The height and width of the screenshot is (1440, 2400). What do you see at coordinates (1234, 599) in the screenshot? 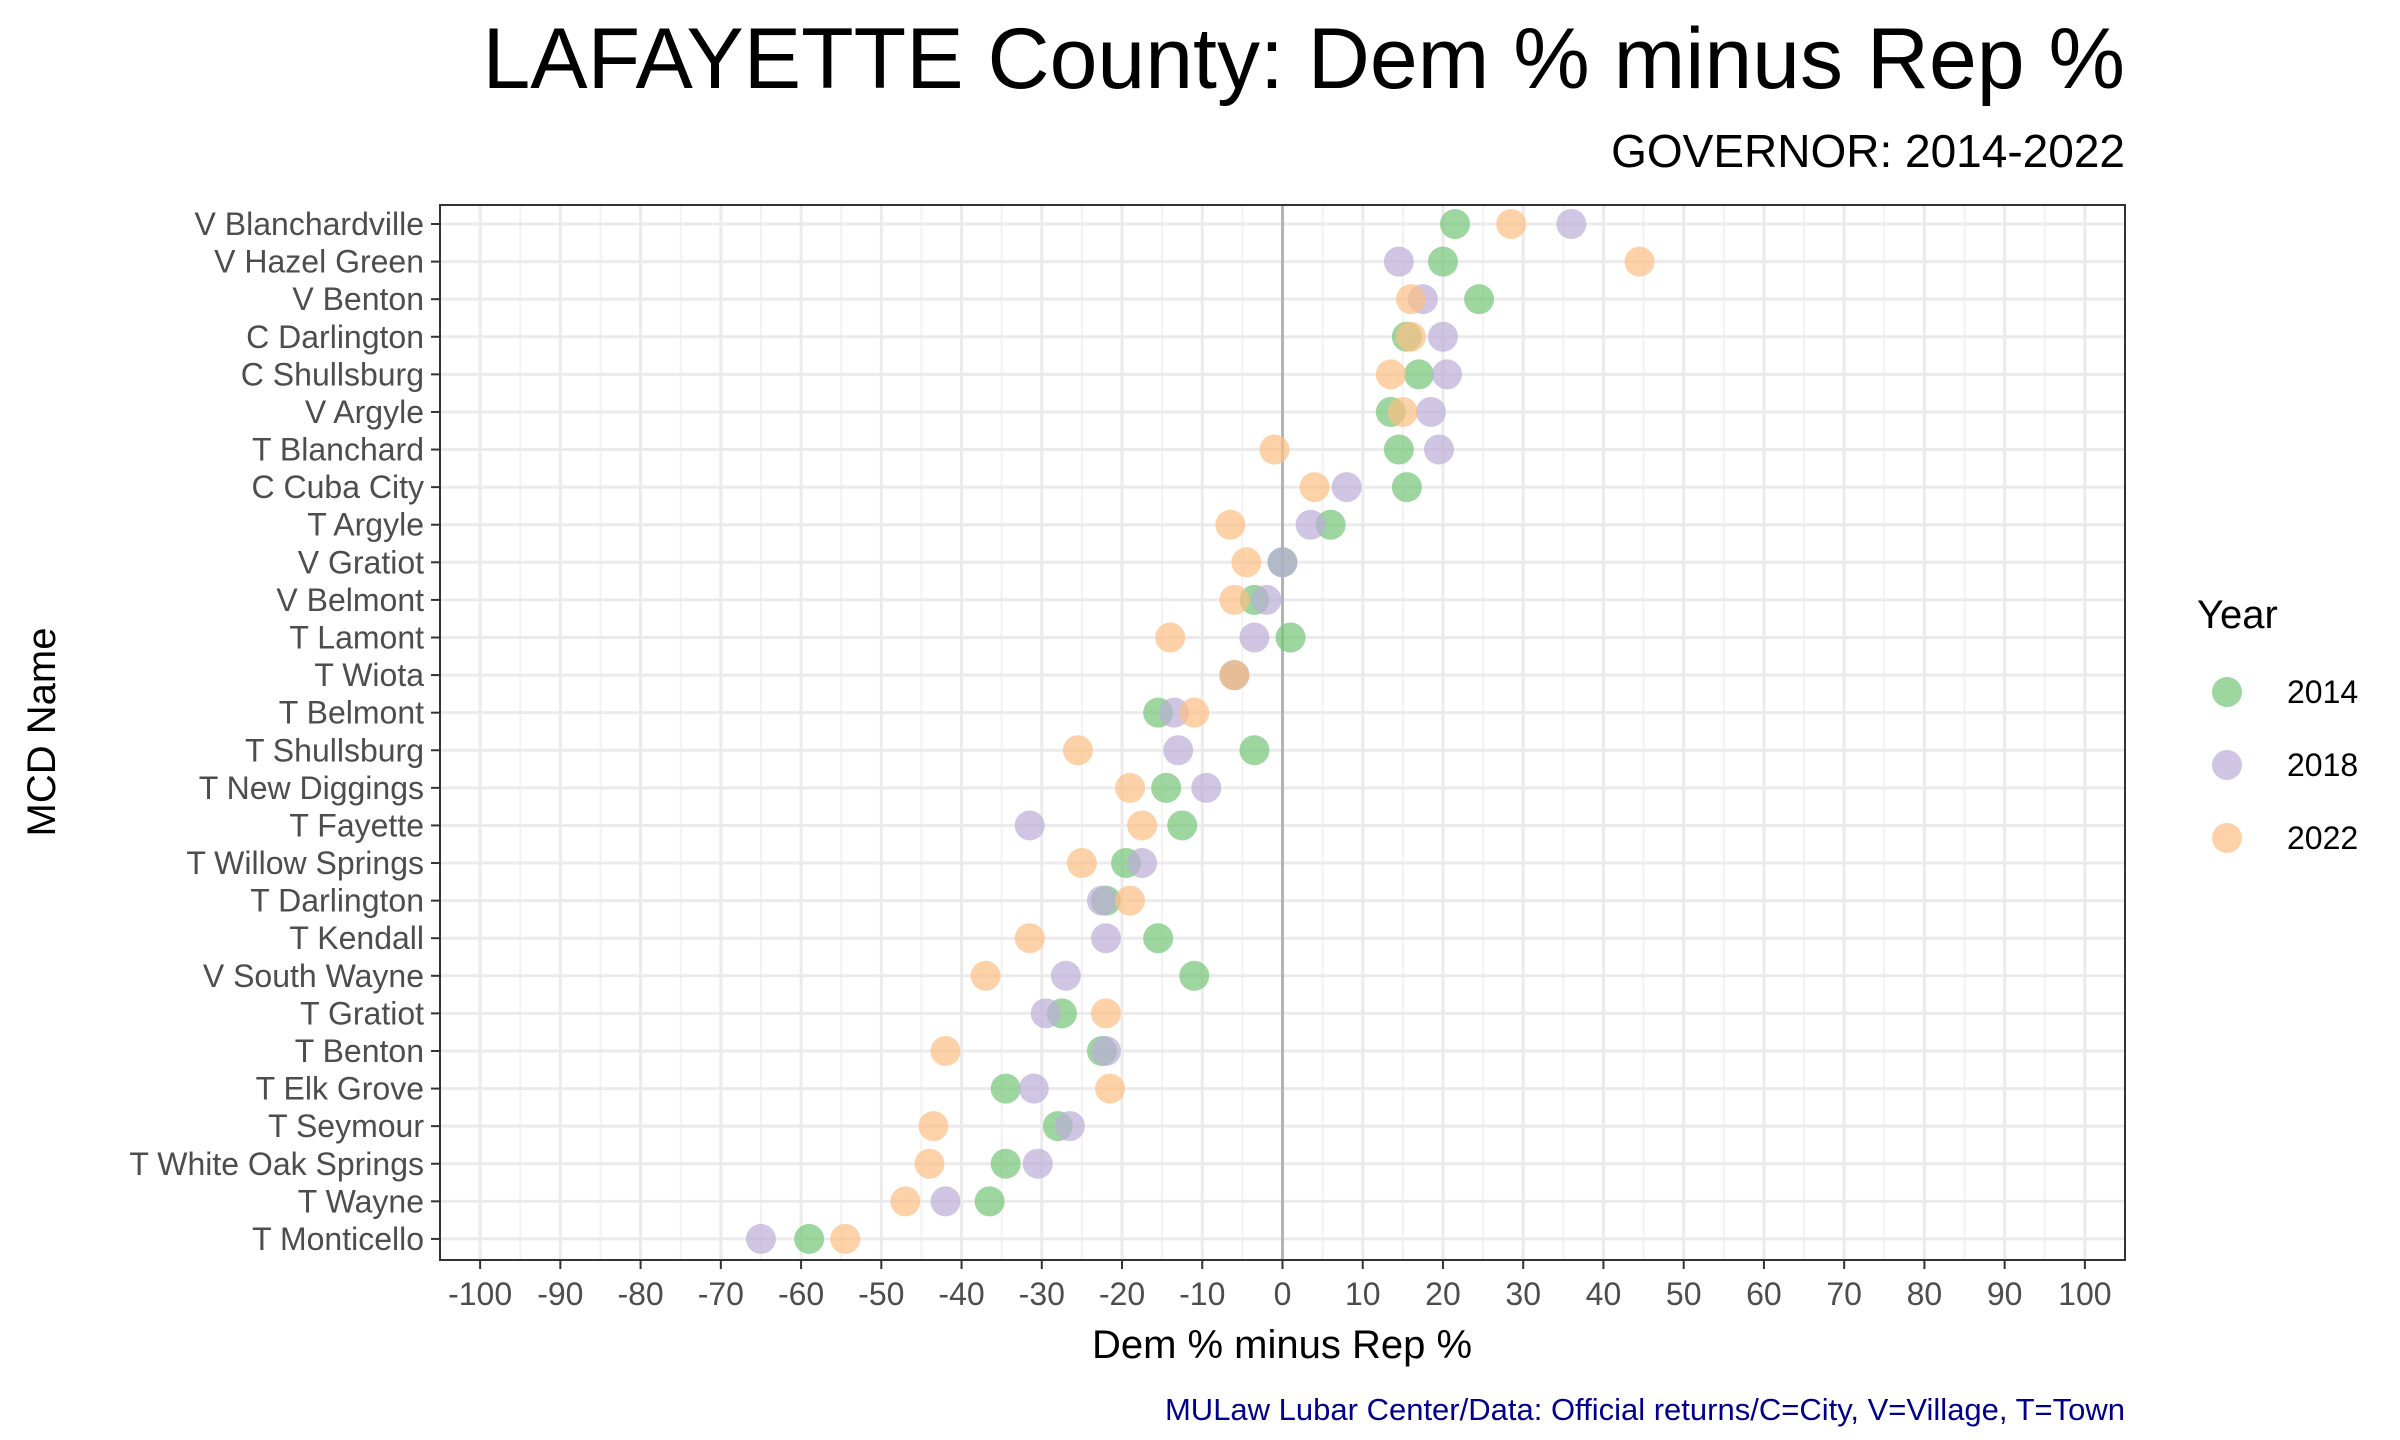
I see `point-2022-v-belmont` at bounding box center [1234, 599].